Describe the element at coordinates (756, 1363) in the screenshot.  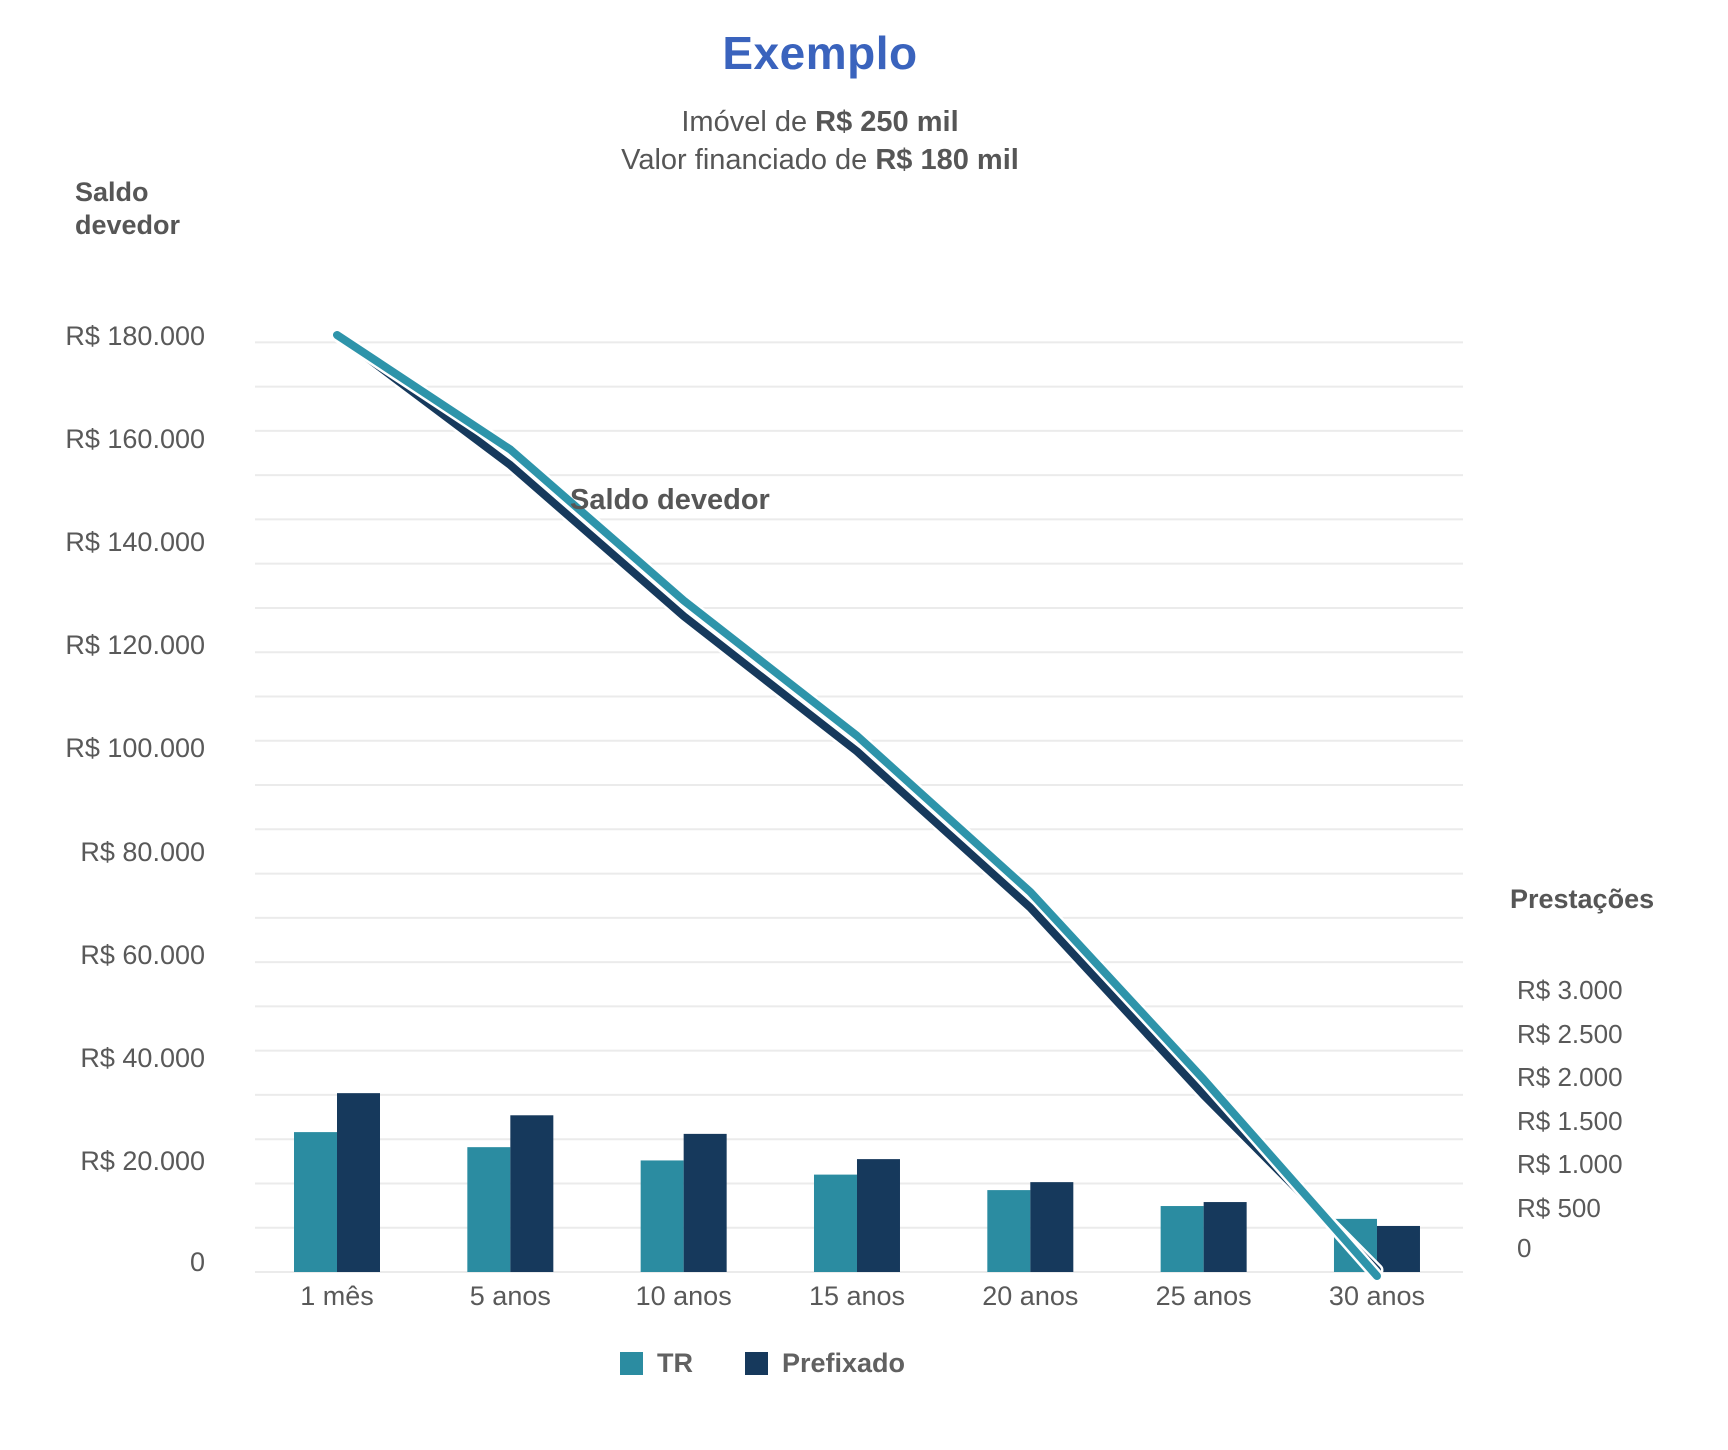
I see `prefixado-swatch-icon` at that location.